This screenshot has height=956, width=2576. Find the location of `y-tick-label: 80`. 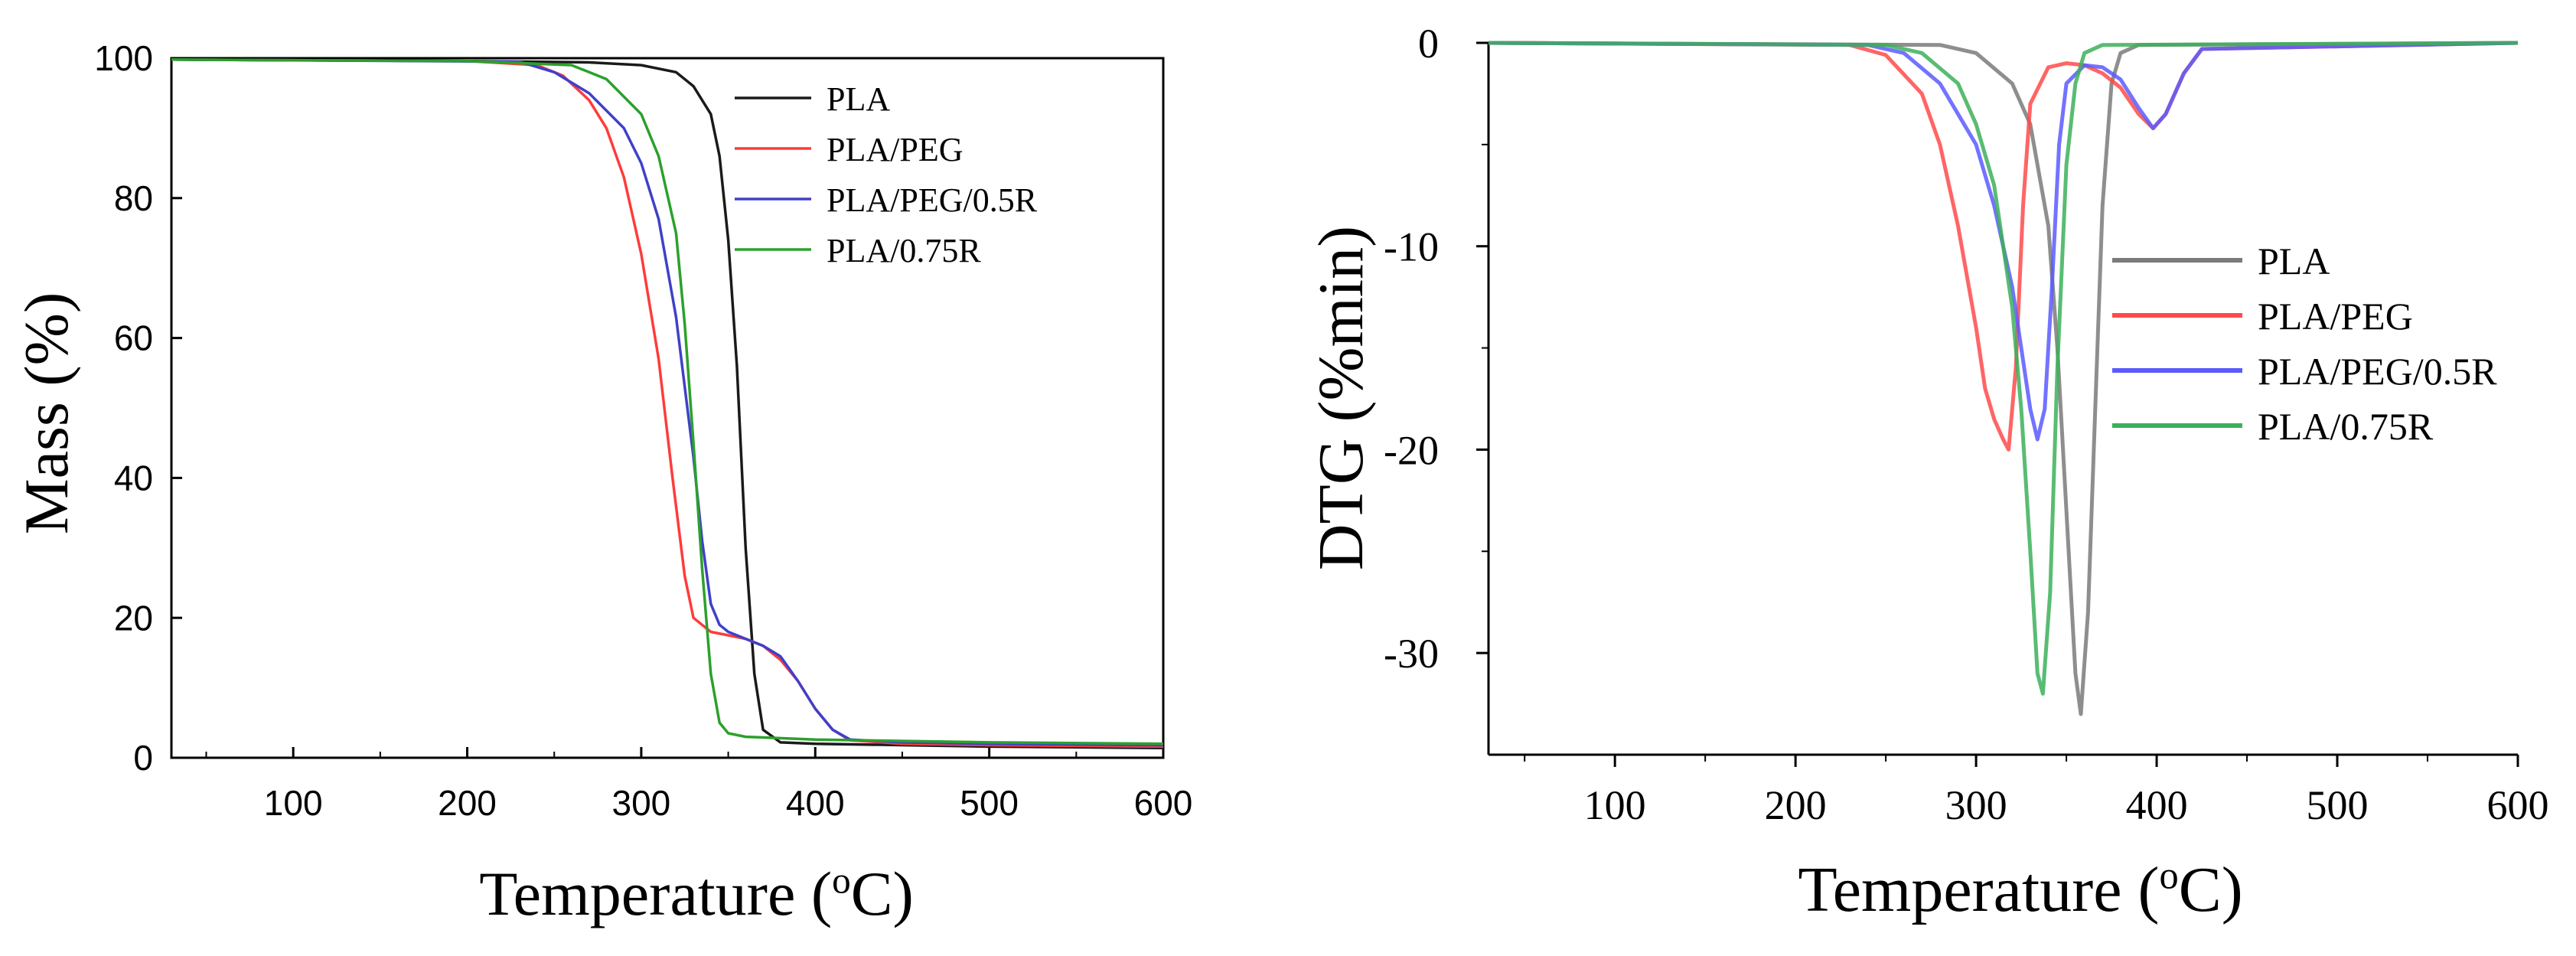

y-tick-label: 80 is located at coordinates (133, 198).